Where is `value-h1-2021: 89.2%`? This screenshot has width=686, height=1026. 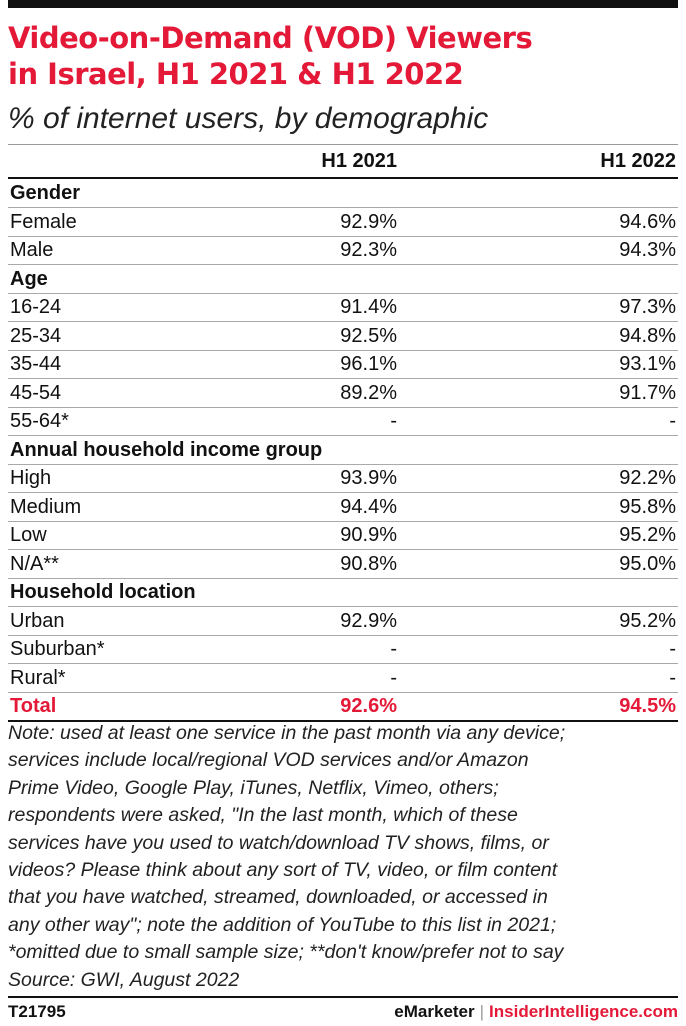
value-h1-2021: 89.2% is located at coordinates (368, 392).